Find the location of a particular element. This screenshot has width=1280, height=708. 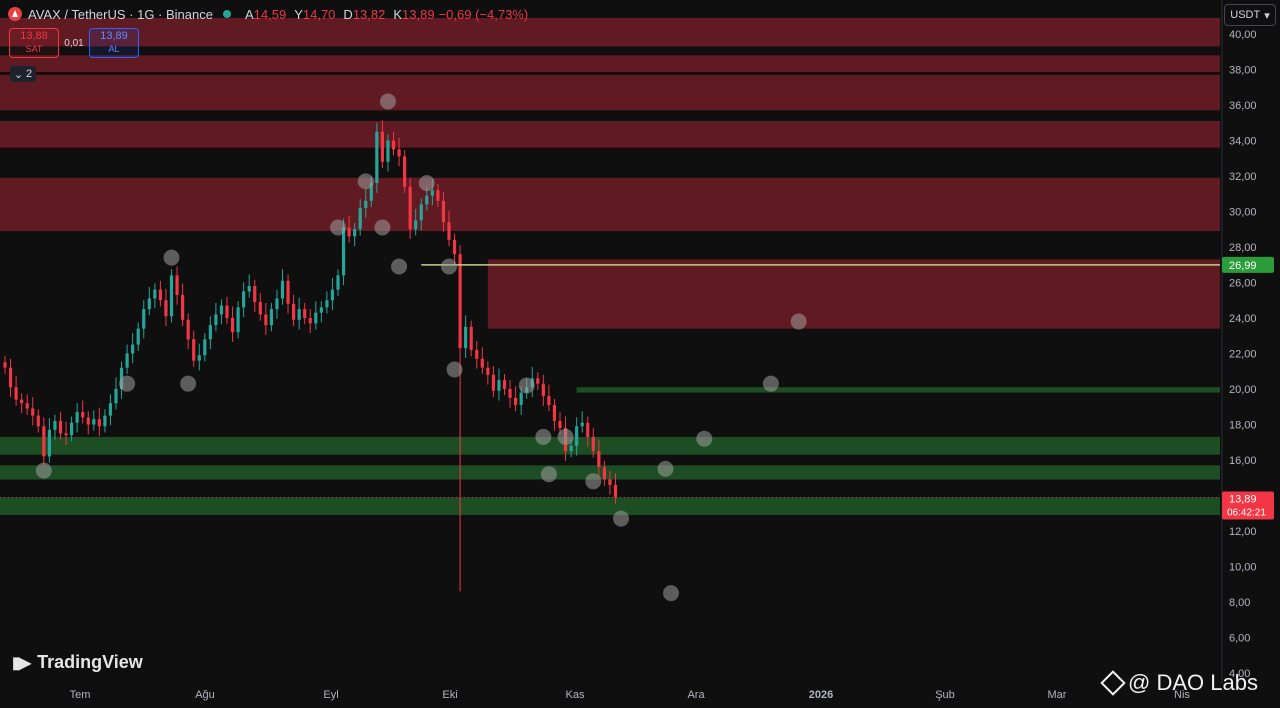

last-price-tag is located at coordinates (1248, 505).